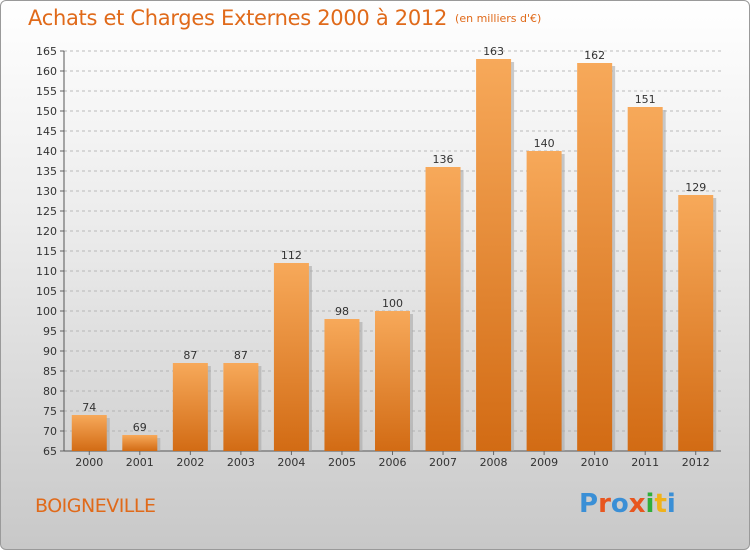  I want to click on x-tick-label: 2008, so click(494, 462).